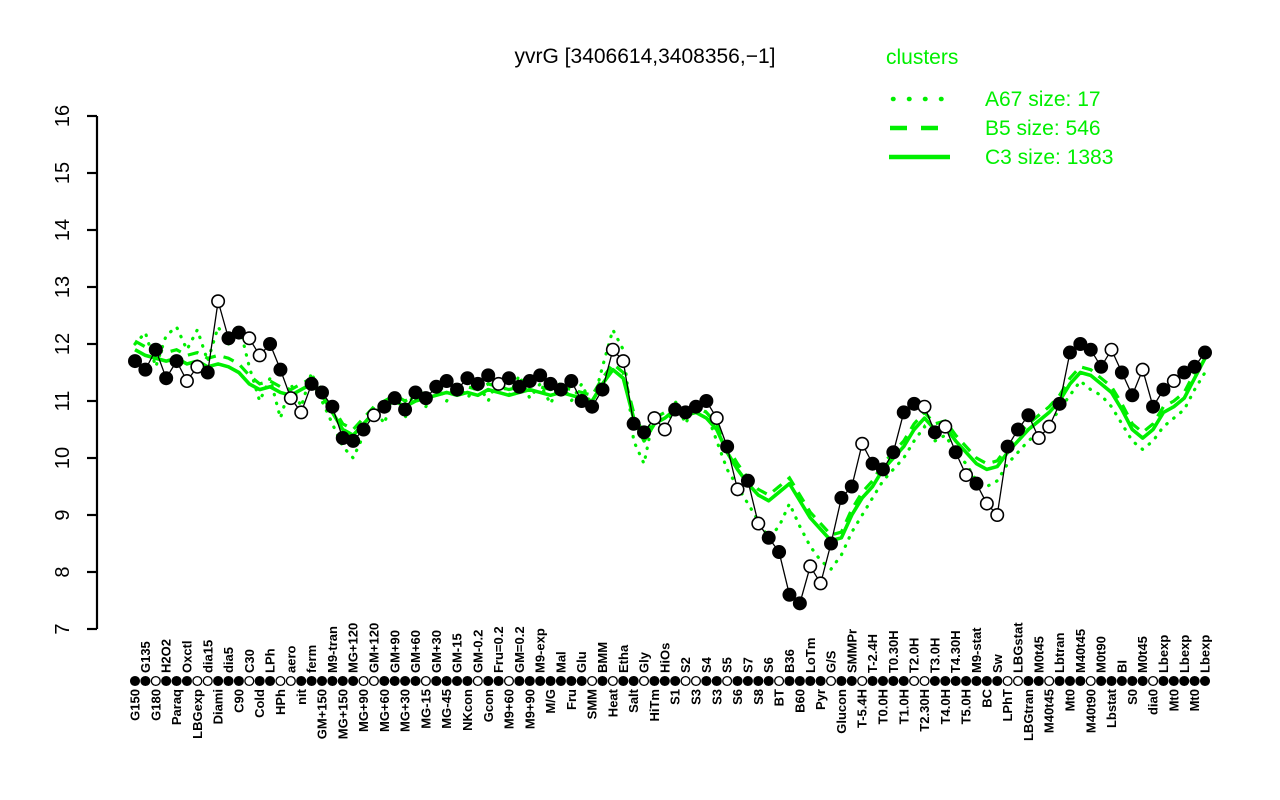 The image size is (1280, 800). What do you see at coordinates (155, 705) in the screenshot?
I see `x-label-bottom: G180` at bounding box center [155, 705].